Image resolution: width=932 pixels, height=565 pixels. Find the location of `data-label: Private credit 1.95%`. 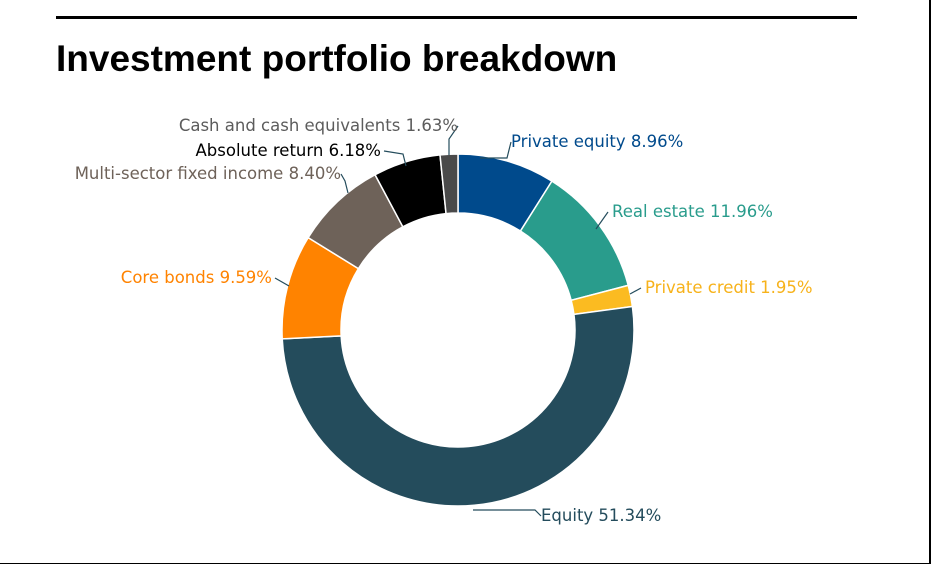

data-label: Private credit 1.95% is located at coordinates (729, 287).